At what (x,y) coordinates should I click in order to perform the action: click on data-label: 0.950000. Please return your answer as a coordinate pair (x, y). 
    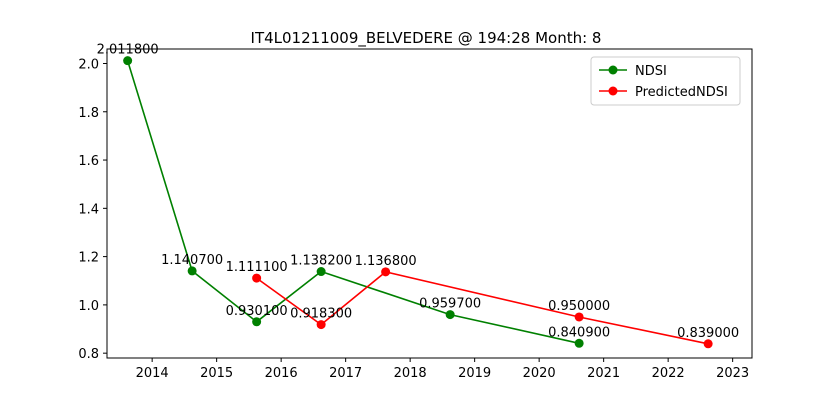
    Looking at the image, I should click on (579, 306).